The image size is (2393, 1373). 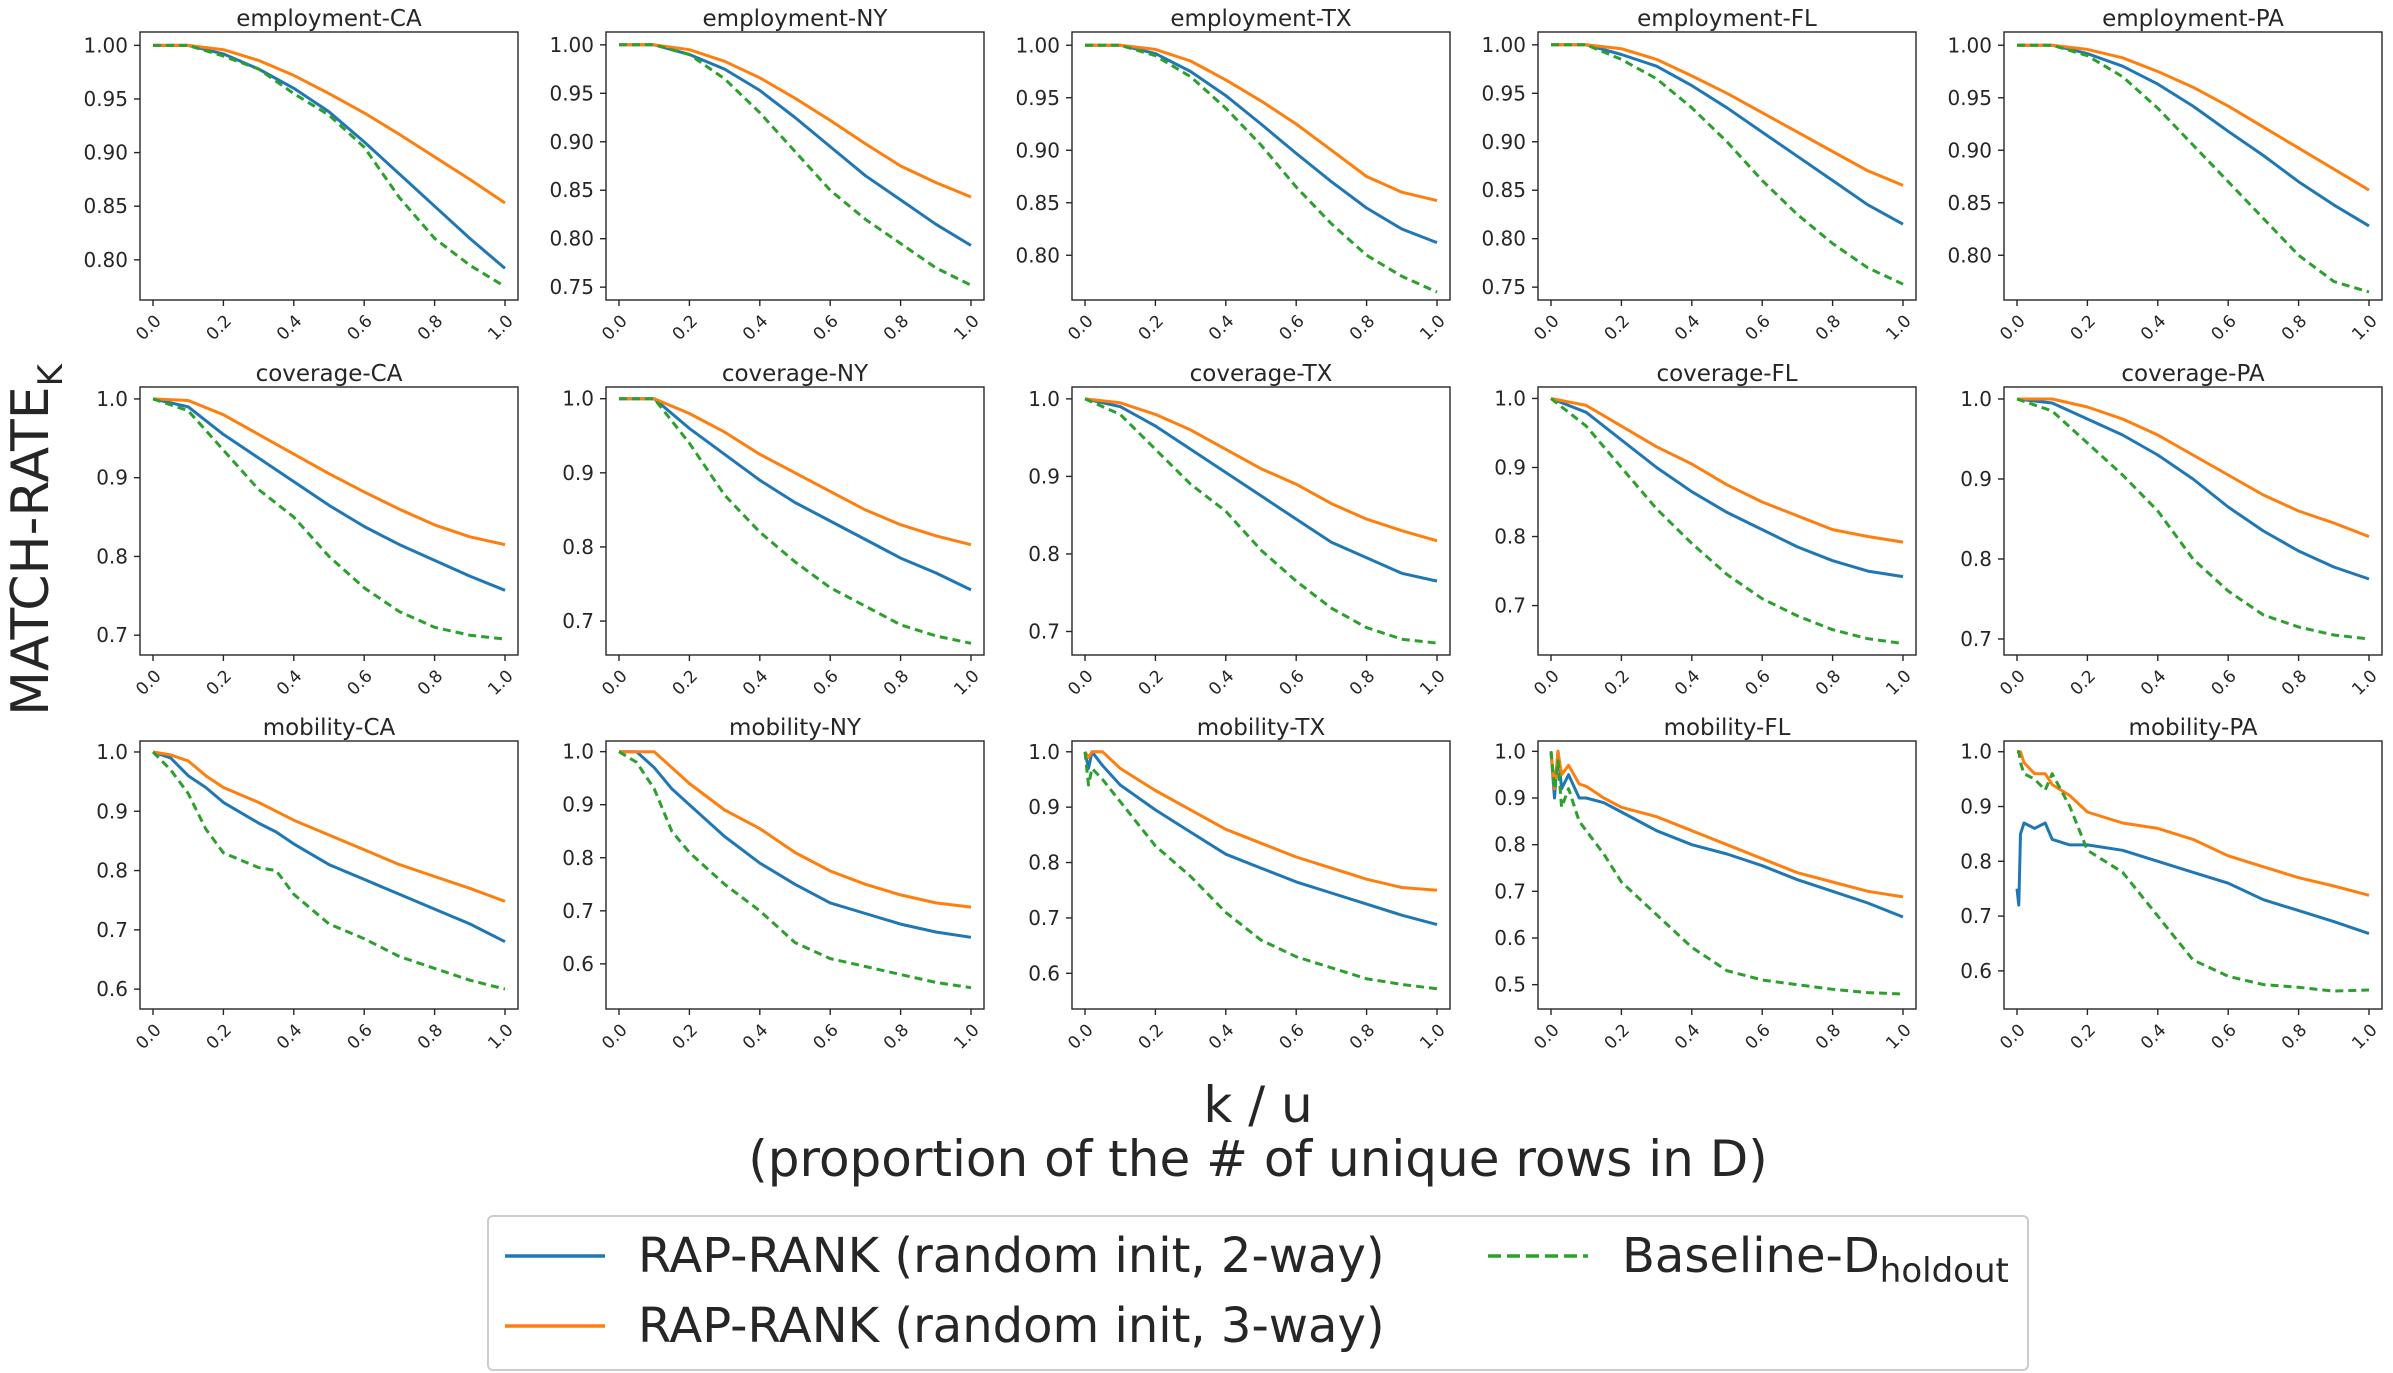 I want to click on subplot-title: mobility-PA, so click(x=2193, y=728).